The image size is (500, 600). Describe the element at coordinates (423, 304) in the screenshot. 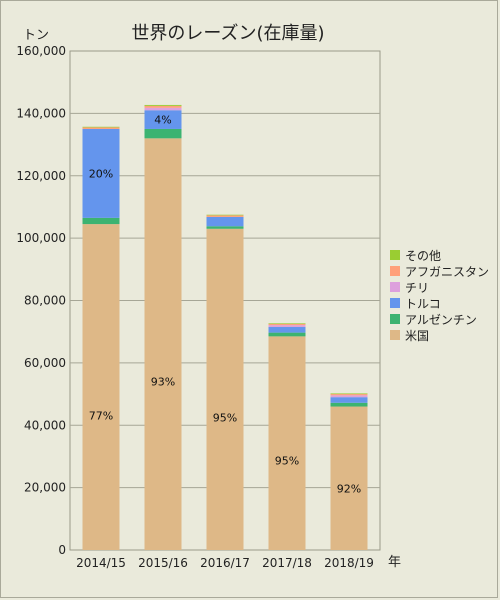

I see `legend-label: トルコ` at that location.